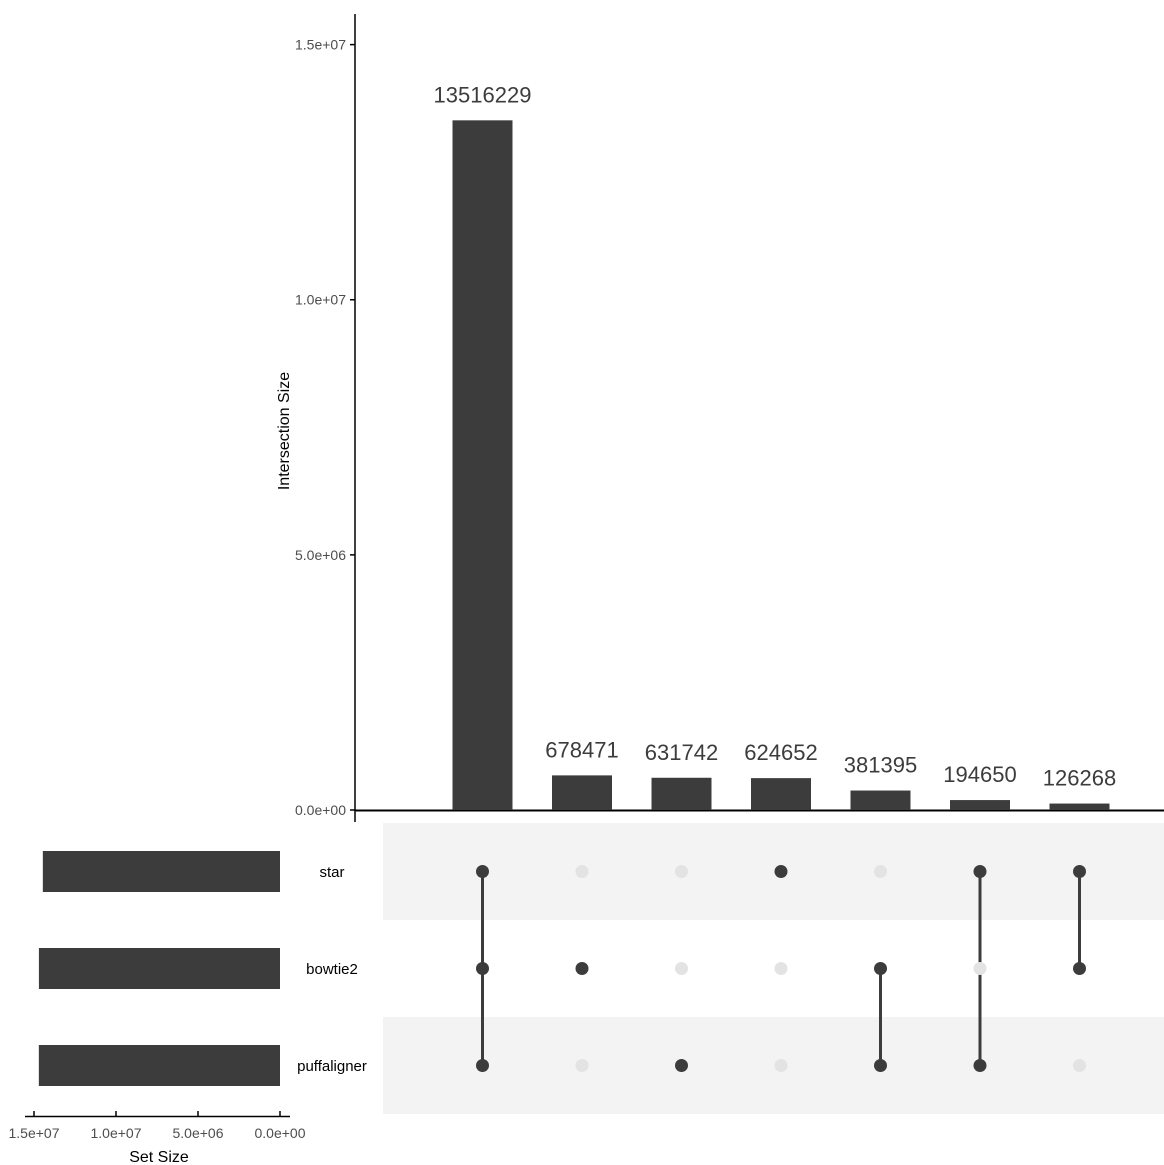 The width and height of the screenshot is (1164, 1165). Describe the element at coordinates (331, 872) in the screenshot. I see `set-label: star` at that location.